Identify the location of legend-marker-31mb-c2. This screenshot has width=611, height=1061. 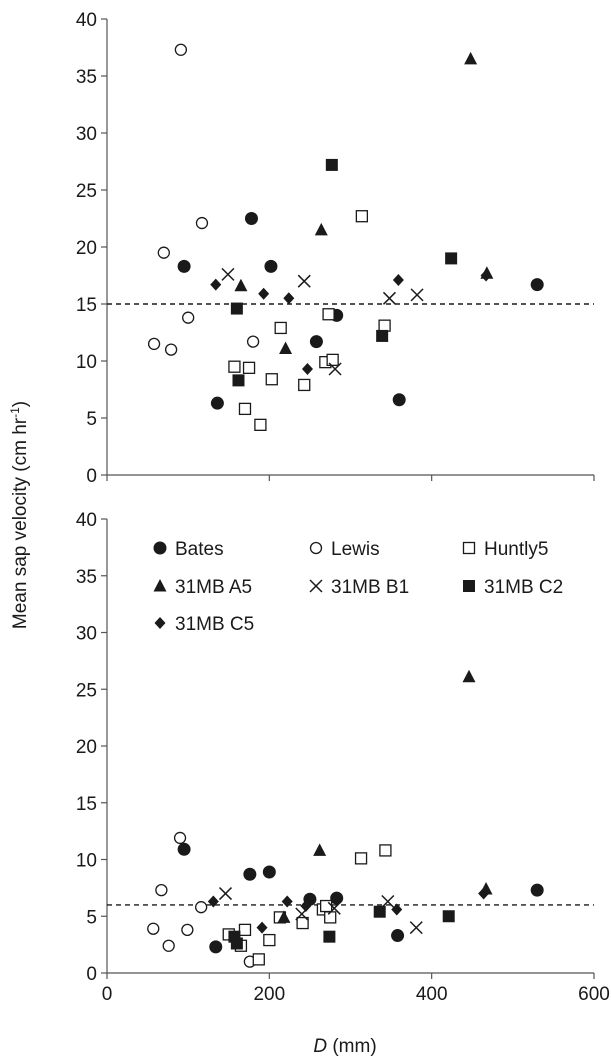
(469, 586).